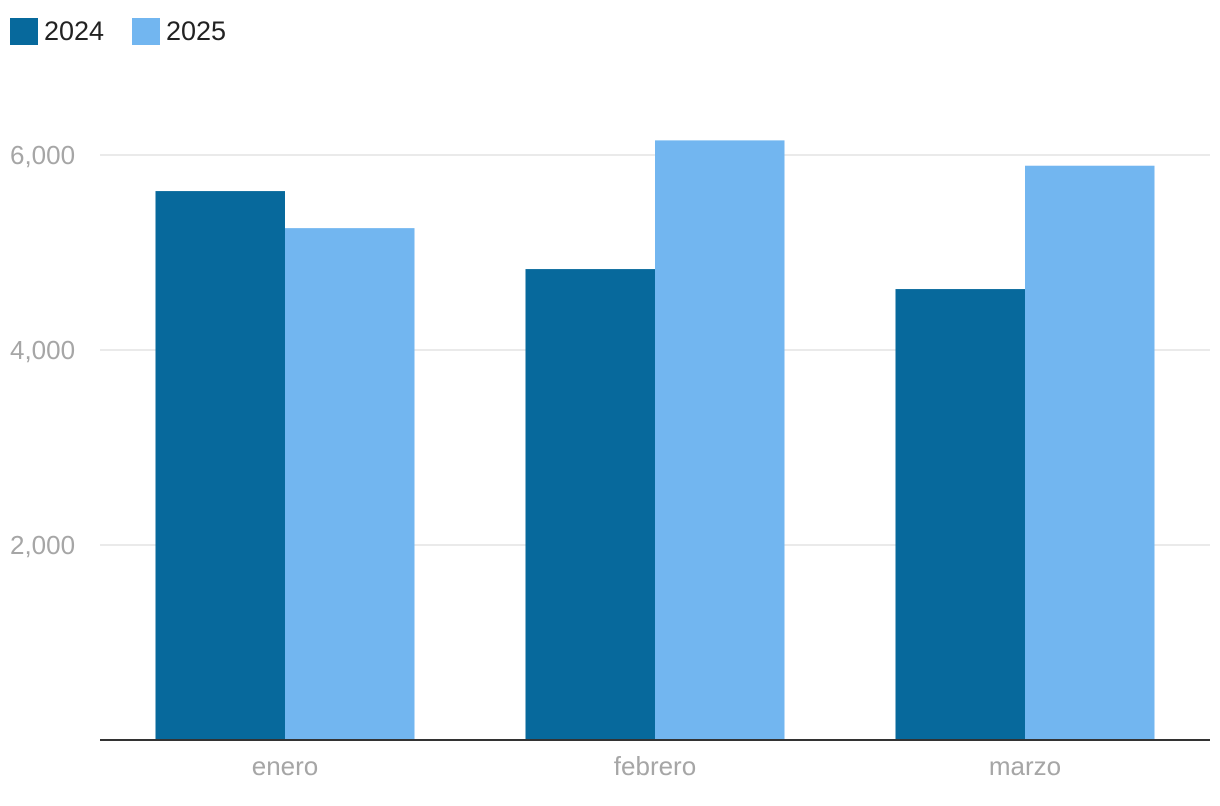  Describe the element at coordinates (1025, 766) in the screenshot. I see `x-tick-label: marzo` at that location.